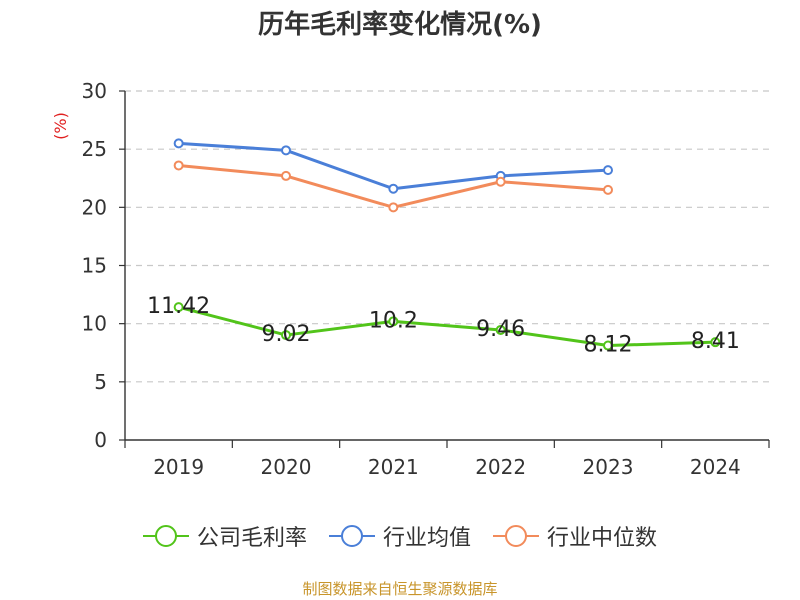 The image size is (800, 600). Describe the element at coordinates (100, 382) in the screenshot. I see `y-tick-label: 5` at that location.